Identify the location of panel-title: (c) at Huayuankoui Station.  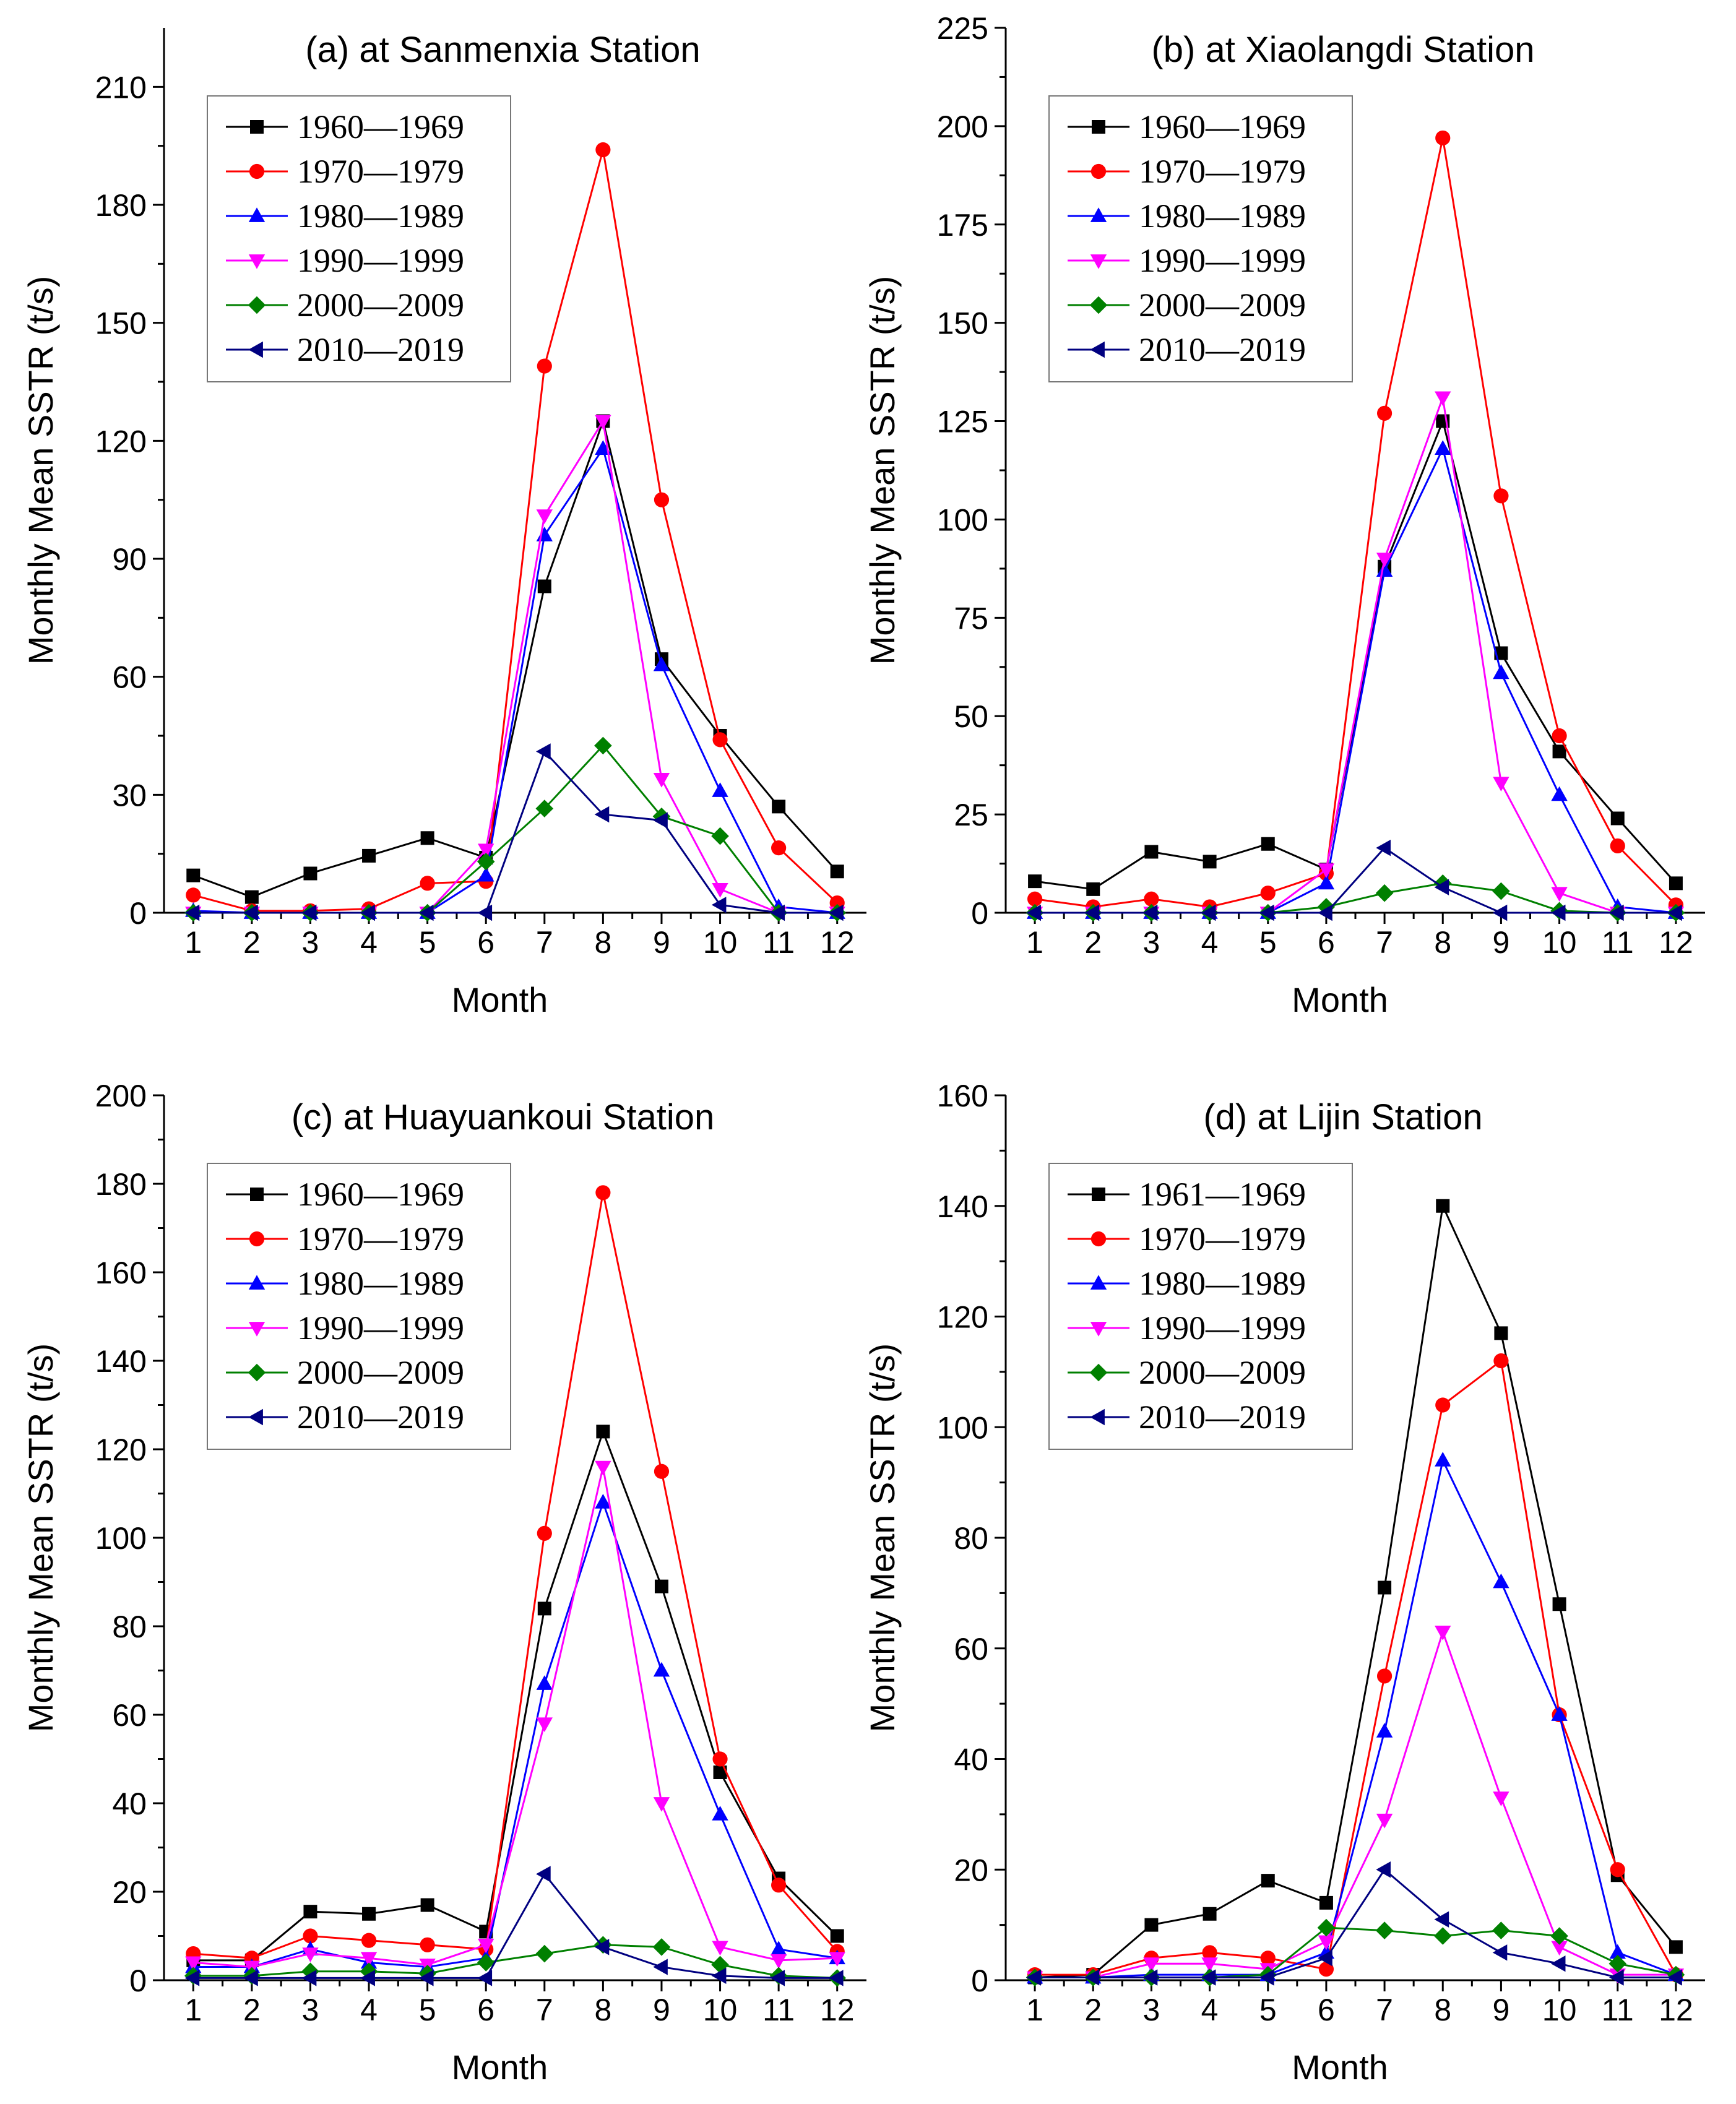
(502, 1117).